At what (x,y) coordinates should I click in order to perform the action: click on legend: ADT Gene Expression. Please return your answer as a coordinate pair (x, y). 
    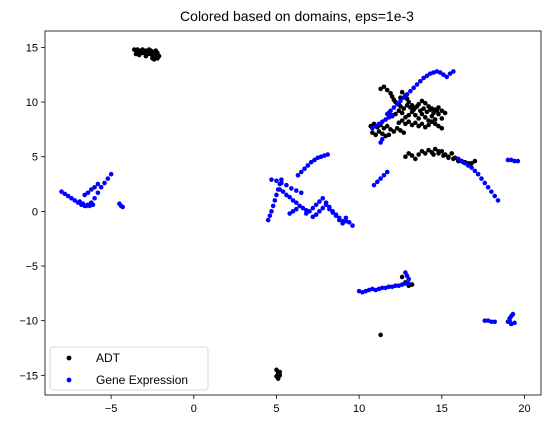
    Looking at the image, I should click on (129, 368).